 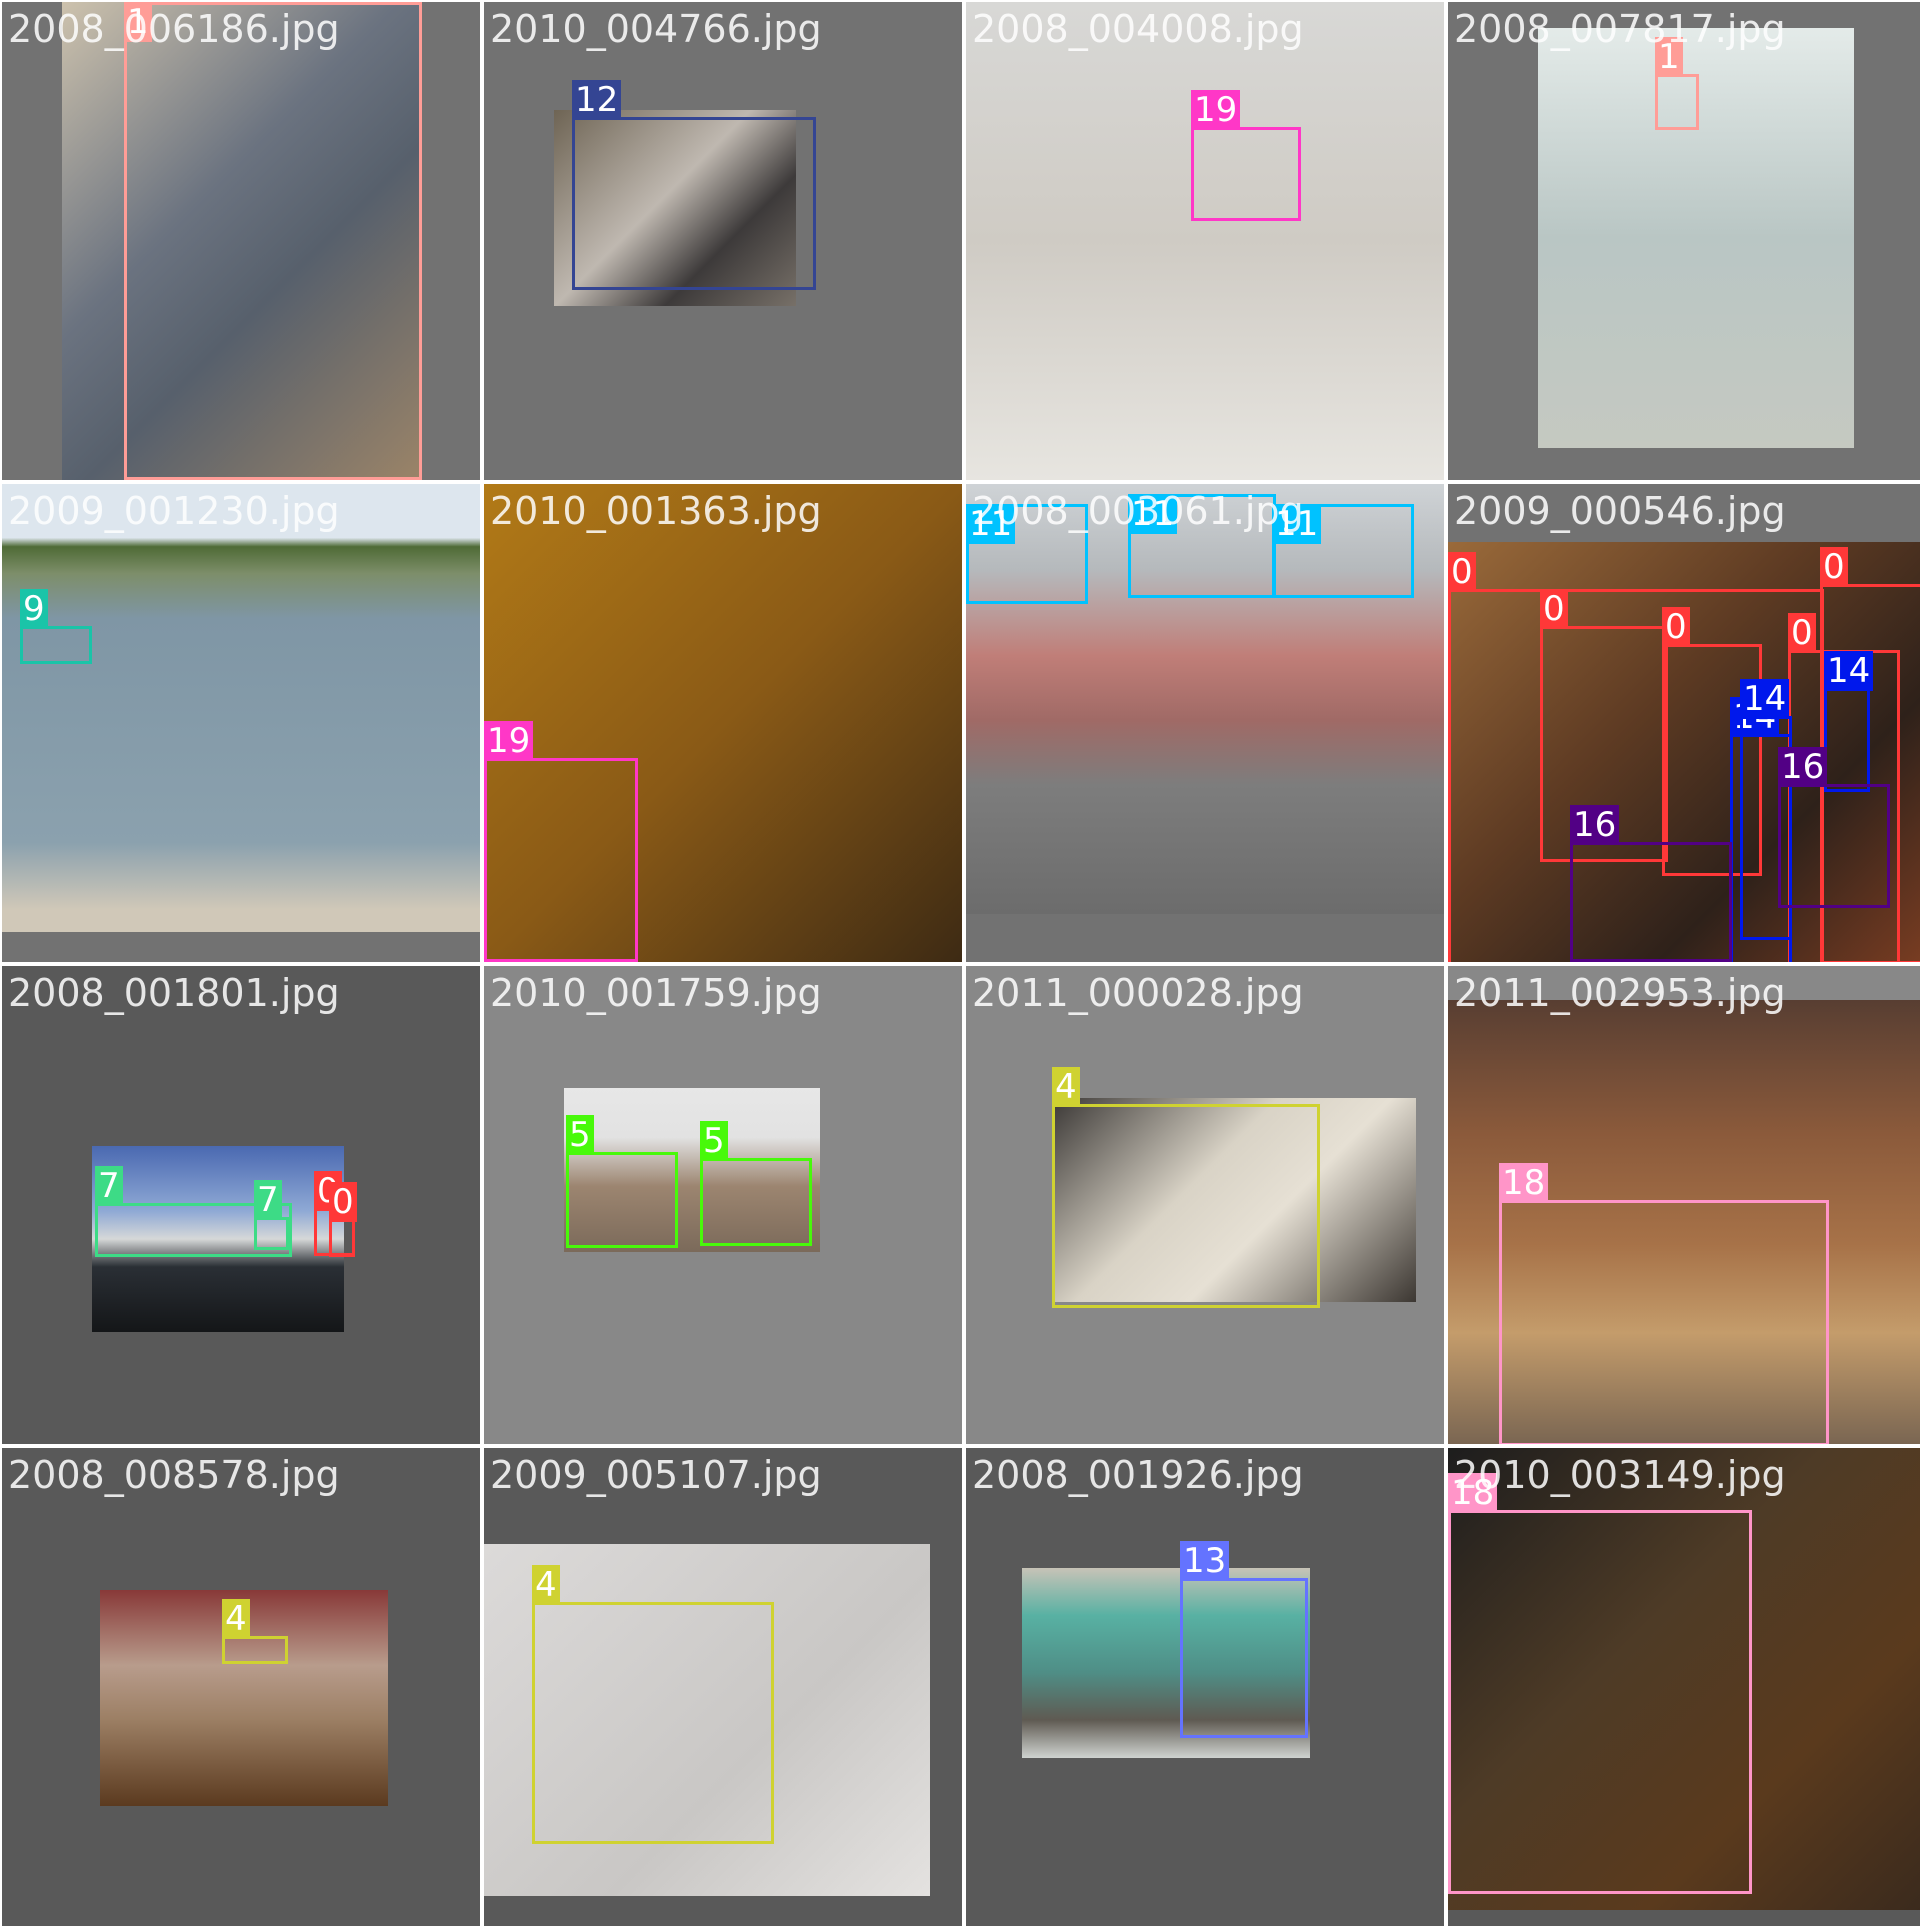 I want to click on mosaic-tile: 7 7 0 0 2008_001801.jpg, so click(x=241, y=1205).